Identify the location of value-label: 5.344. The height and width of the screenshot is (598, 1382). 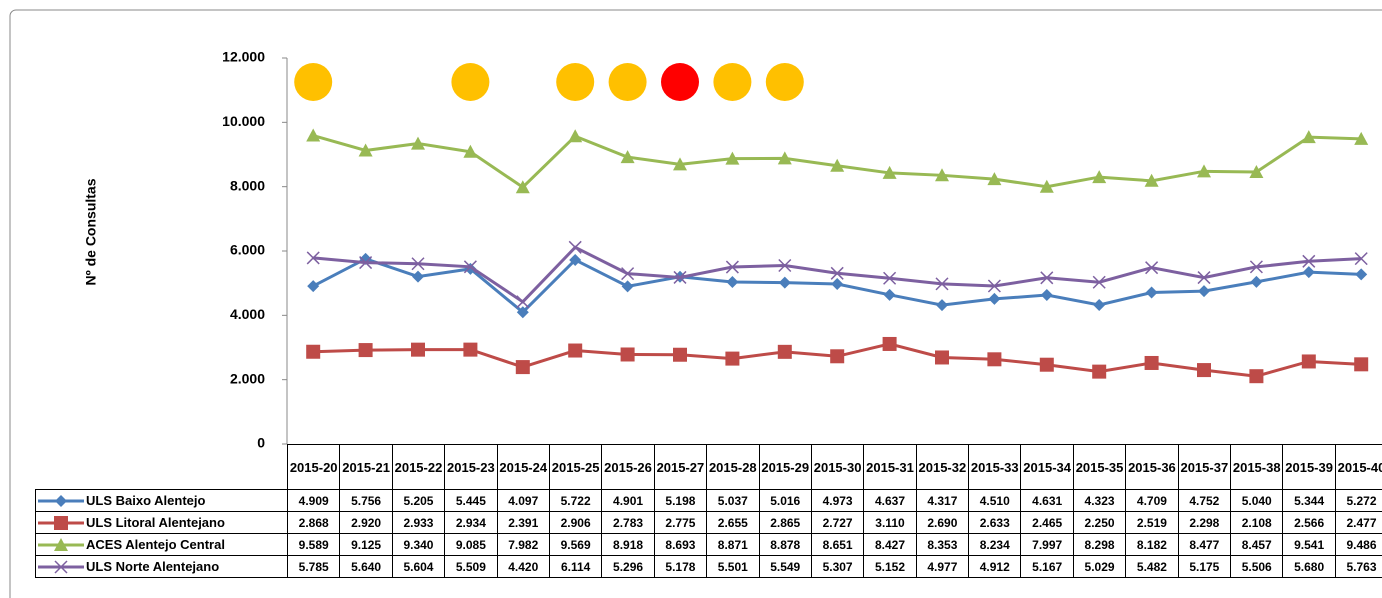
(1309, 500).